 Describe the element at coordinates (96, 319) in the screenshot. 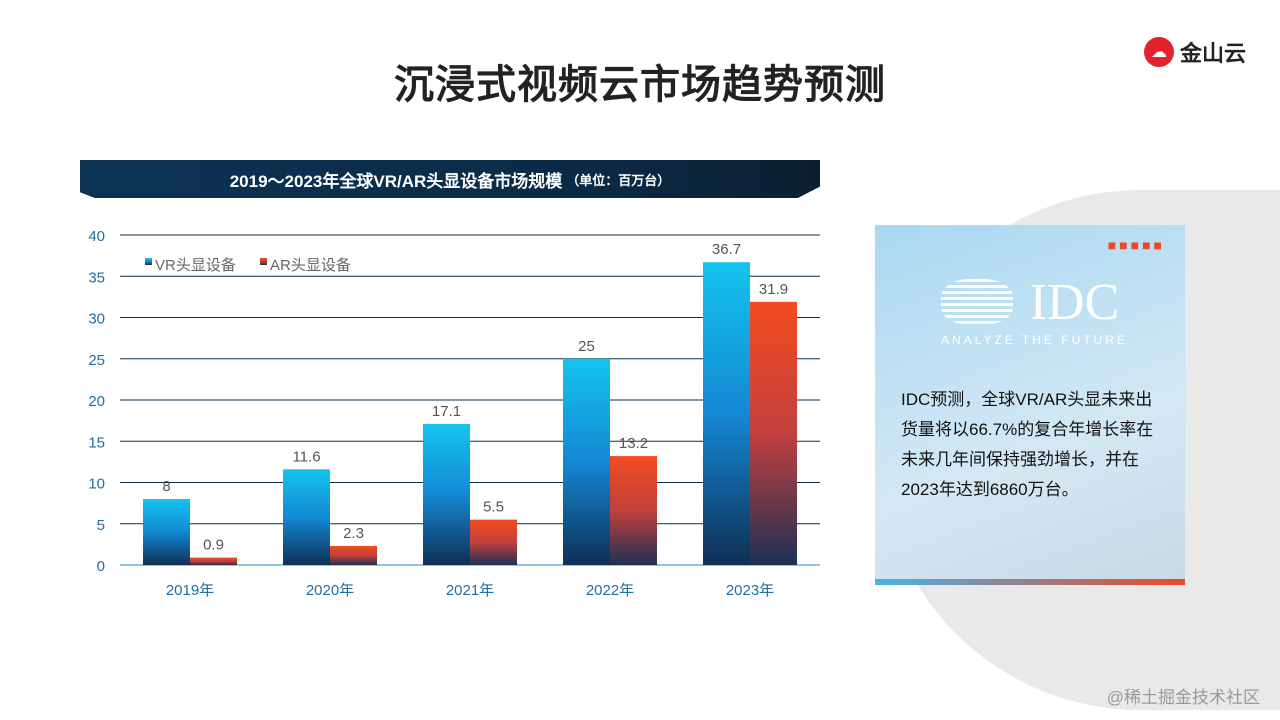

I see `y-tick-label: 30` at that location.